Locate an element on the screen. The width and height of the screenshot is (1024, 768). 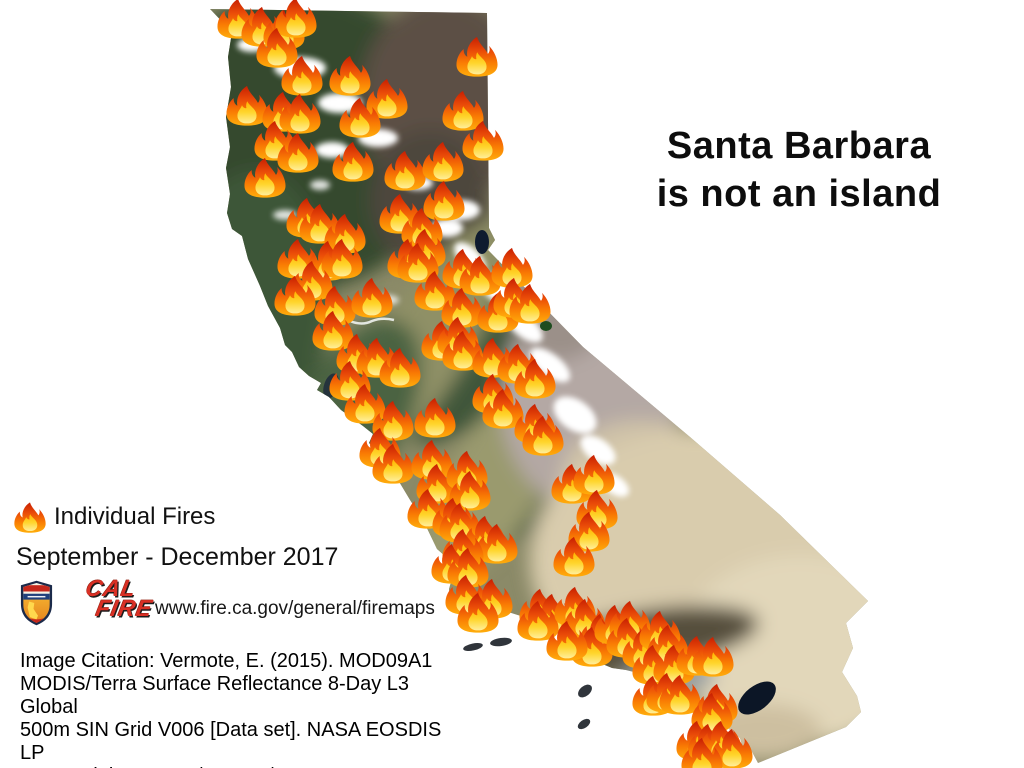
slide-title: Santa Barbara is not an island is located at coordinates (799, 170).